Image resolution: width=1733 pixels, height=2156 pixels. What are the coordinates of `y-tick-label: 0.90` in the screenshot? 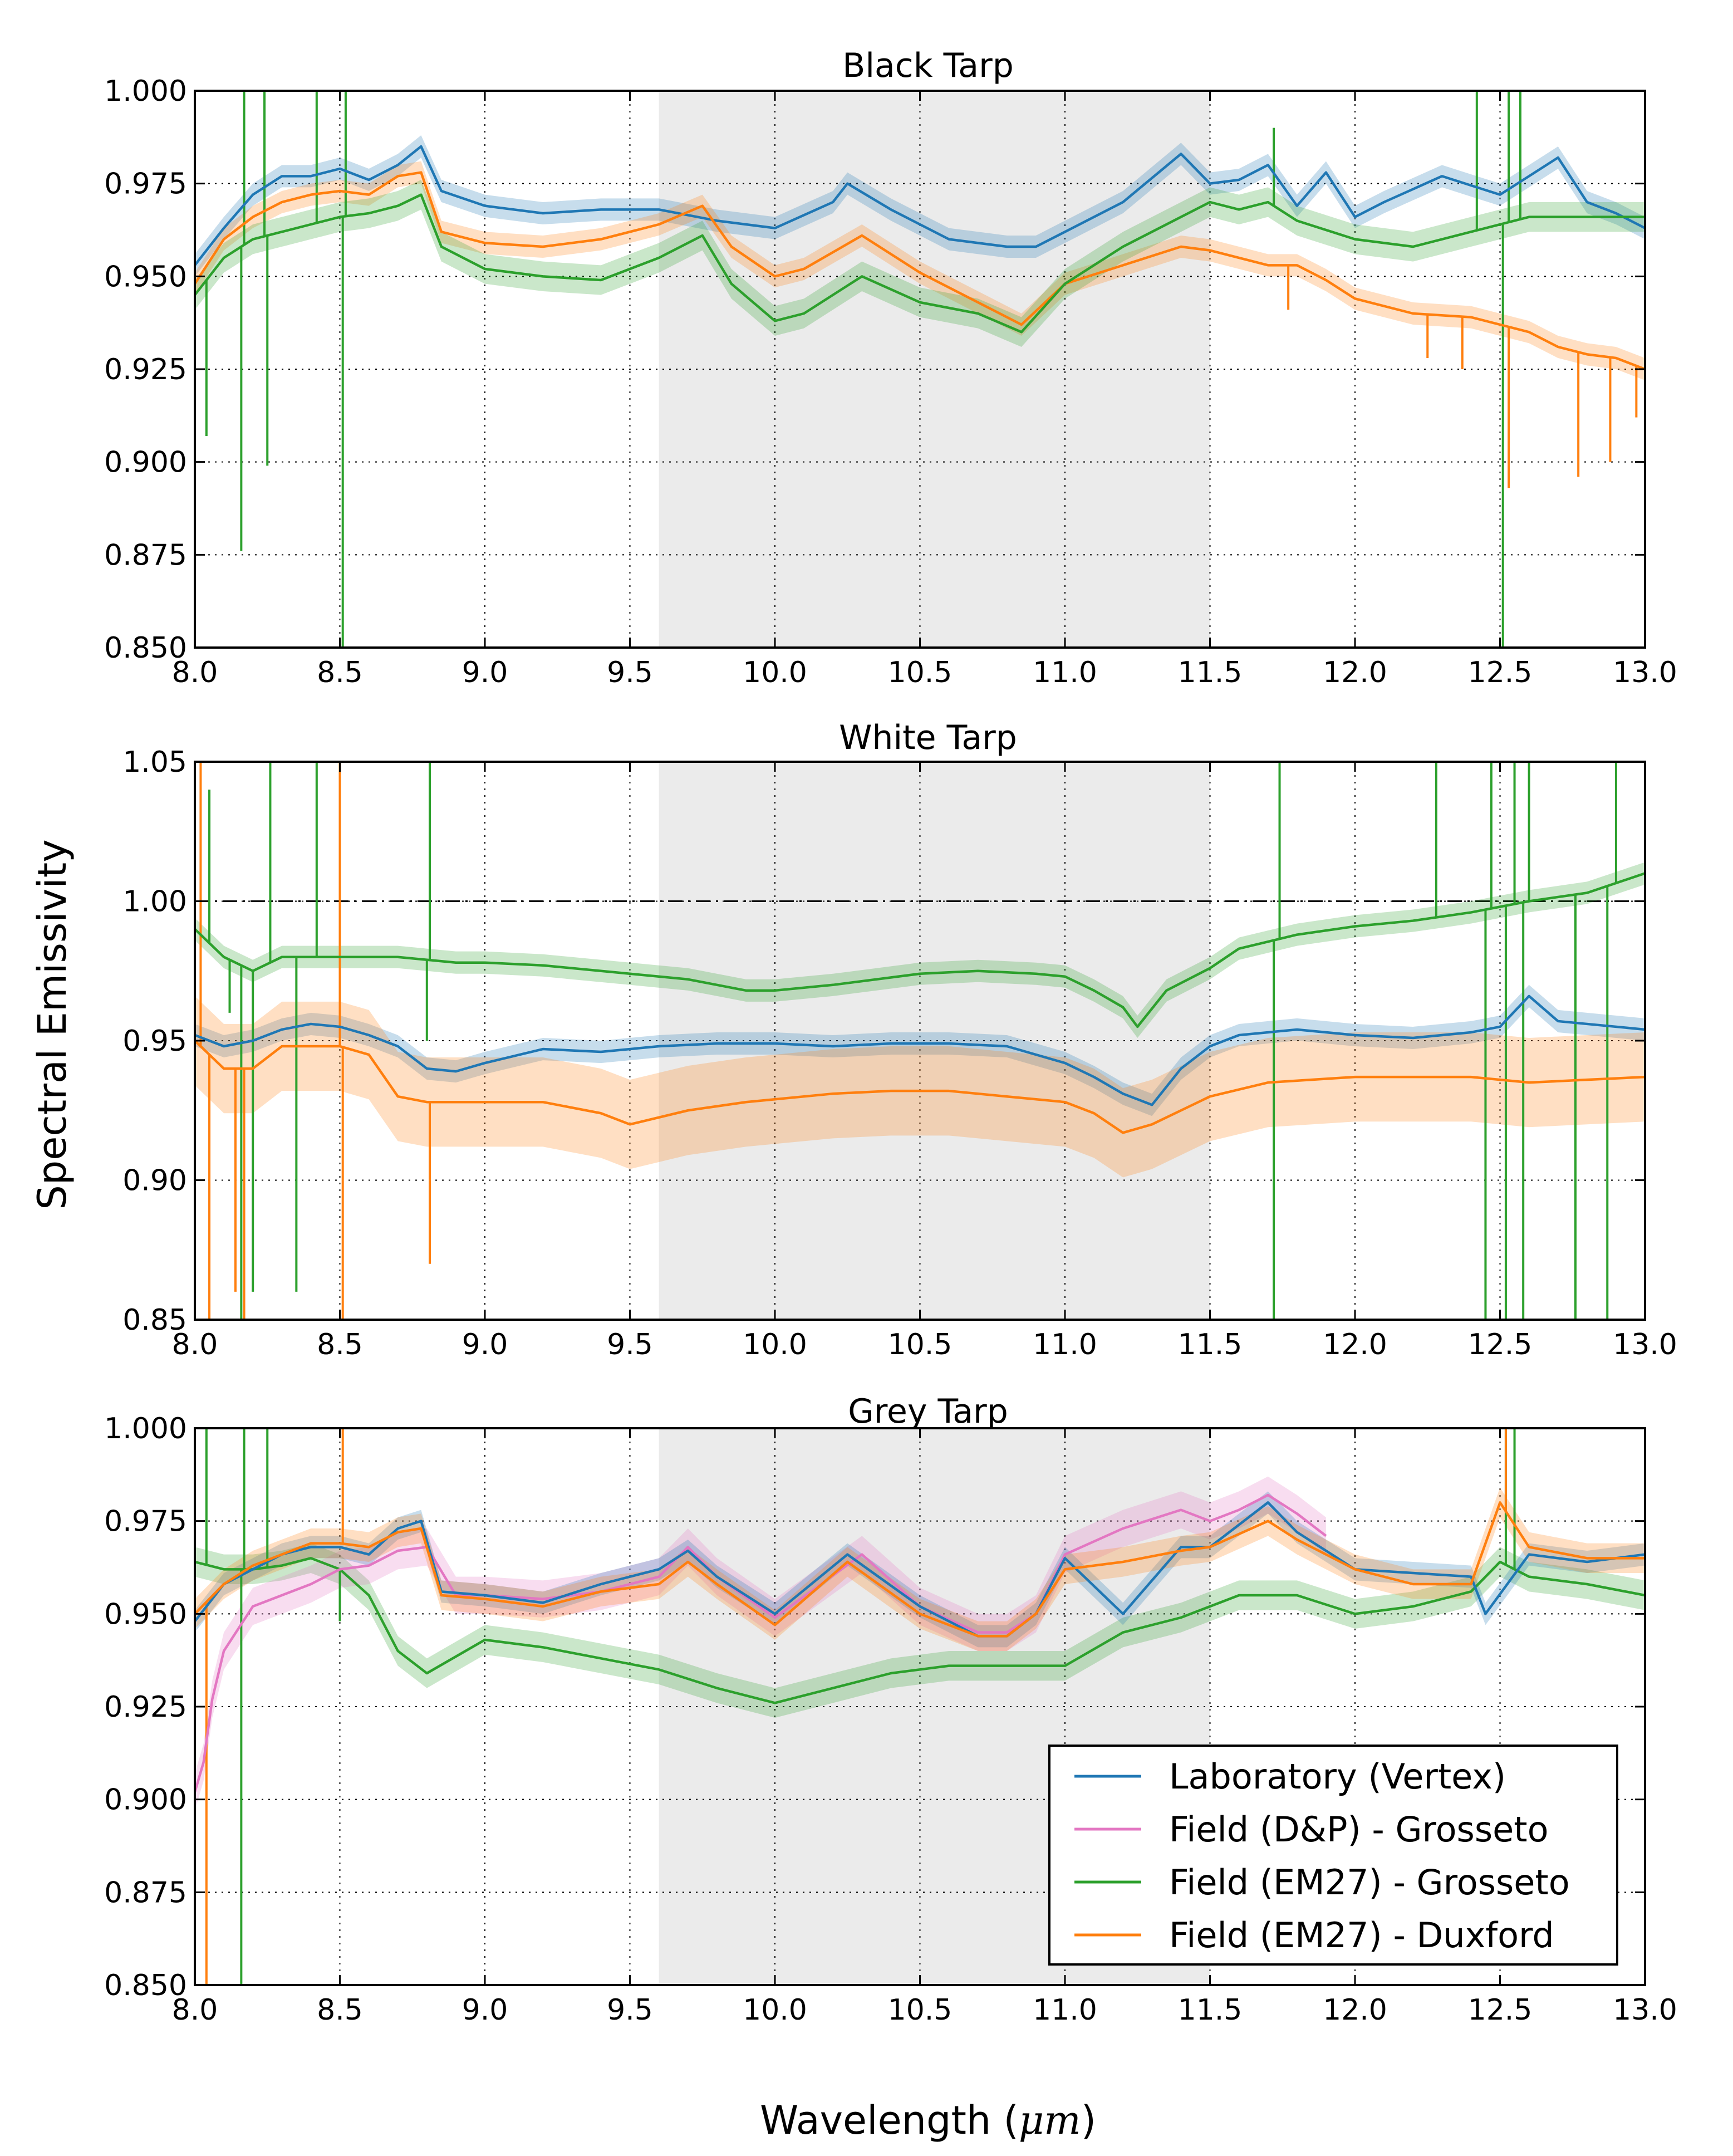 It's located at (154, 1181).